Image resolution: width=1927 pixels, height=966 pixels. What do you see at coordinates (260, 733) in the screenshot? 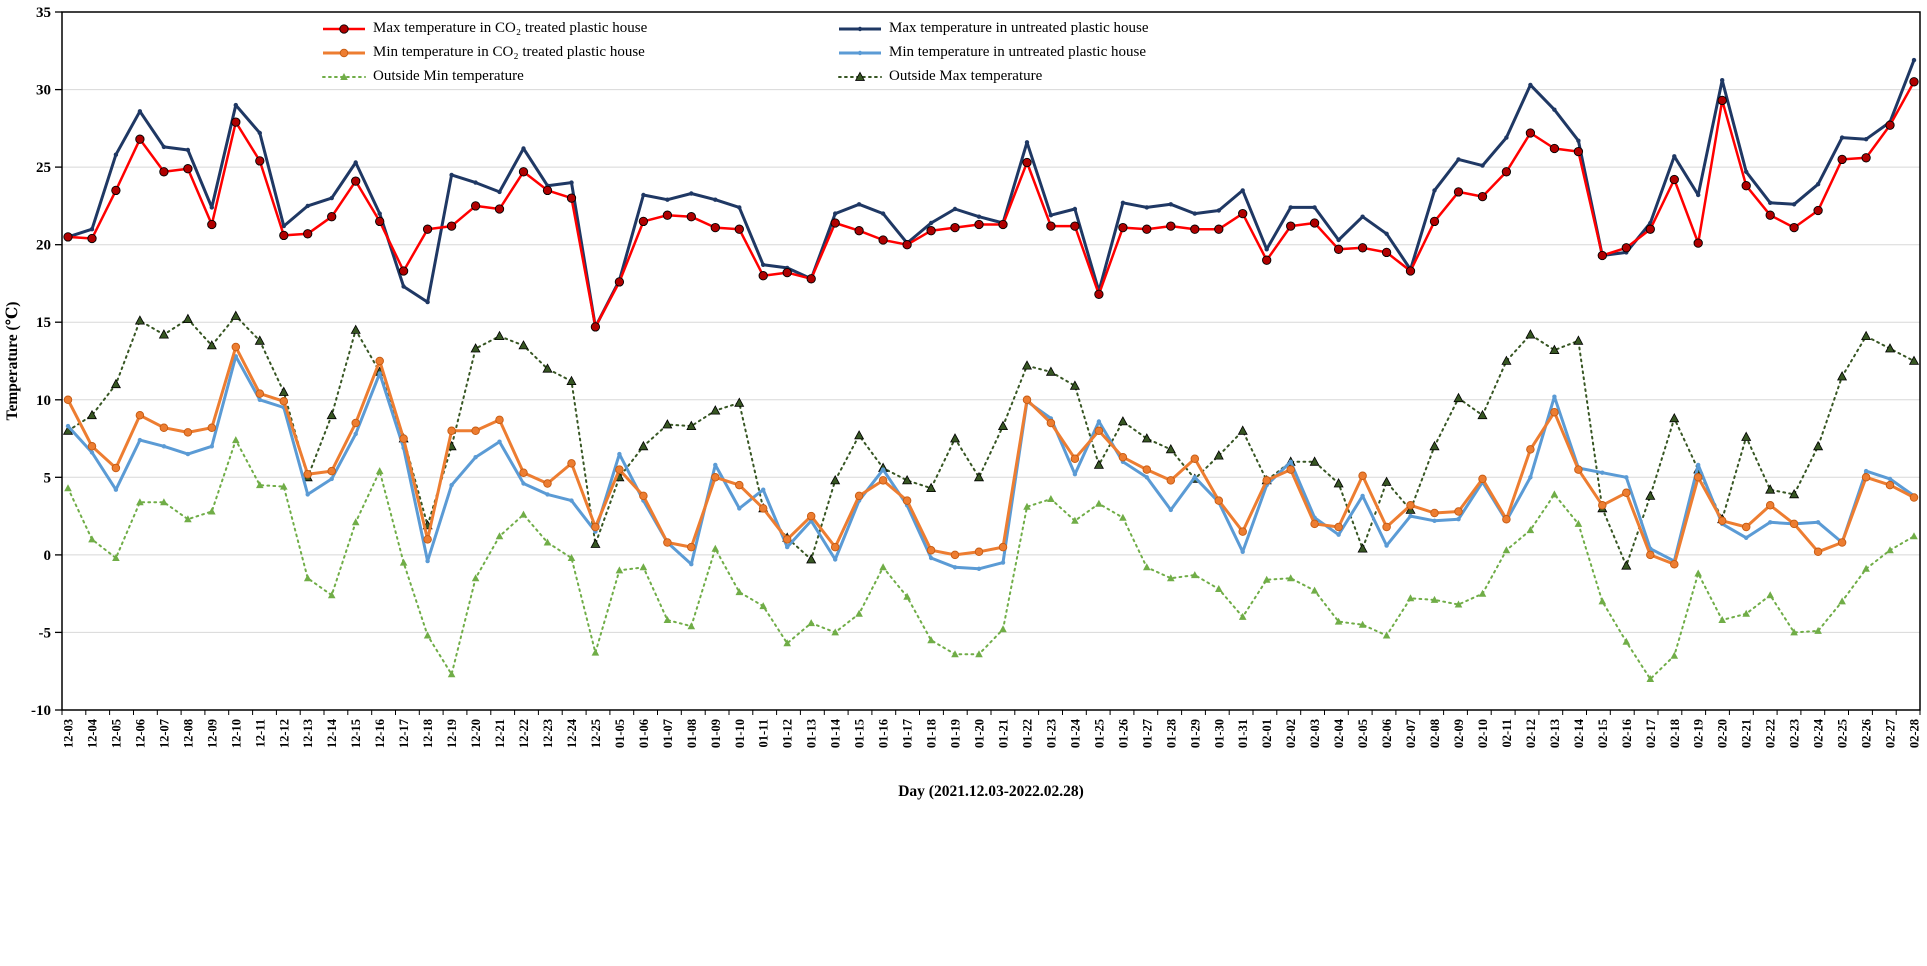
I see `x-tick-label: 12-11` at bounding box center [260, 733].